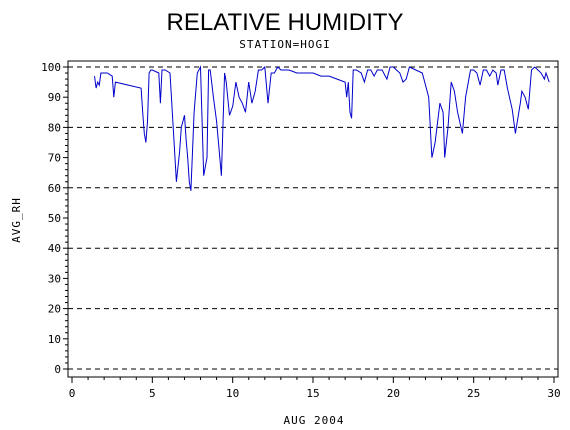 Image resolution: width=570 pixels, height=430 pixels. What do you see at coordinates (54, 309) in the screenshot?
I see `y-tick-label-20: 20` at bounding box center [54, 309].